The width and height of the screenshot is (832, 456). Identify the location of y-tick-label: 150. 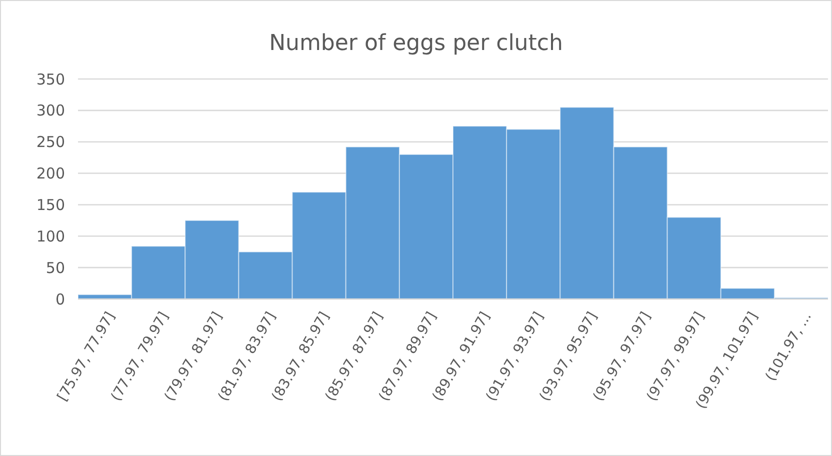
(50, 205).